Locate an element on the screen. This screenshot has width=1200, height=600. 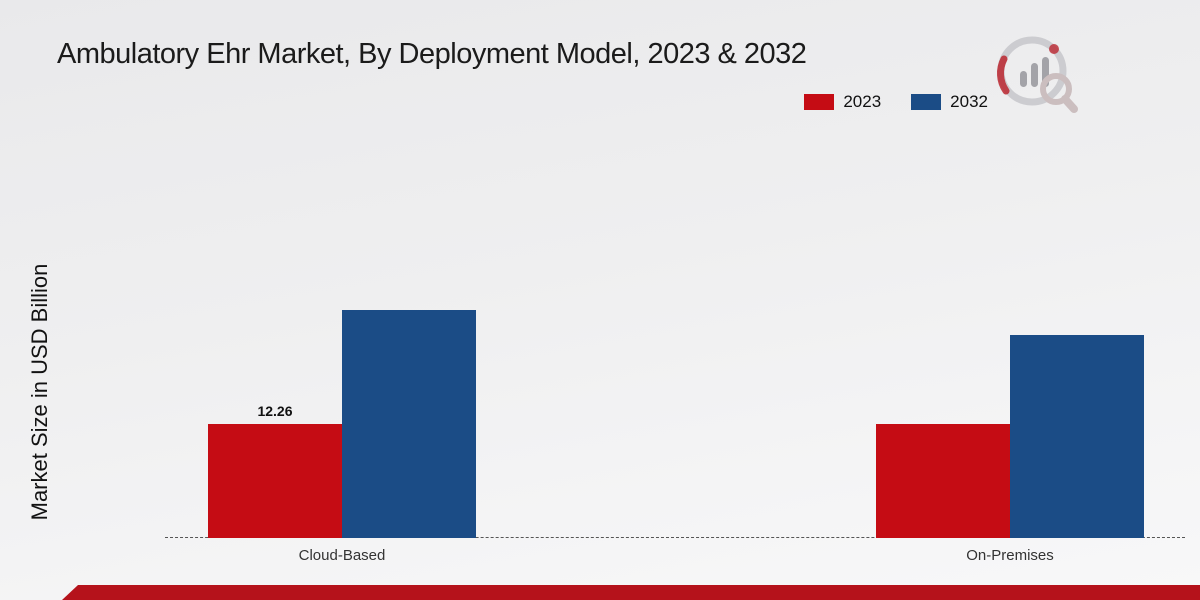
legend-item-2032: 2032 is located at coordinates (949, 102).